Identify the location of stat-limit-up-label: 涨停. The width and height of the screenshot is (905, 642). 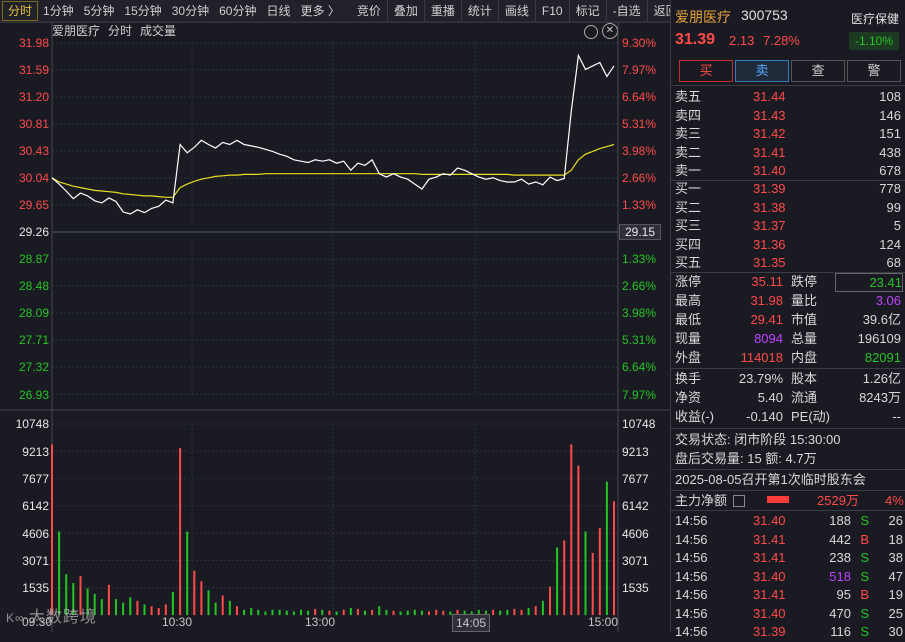
(688, 281).